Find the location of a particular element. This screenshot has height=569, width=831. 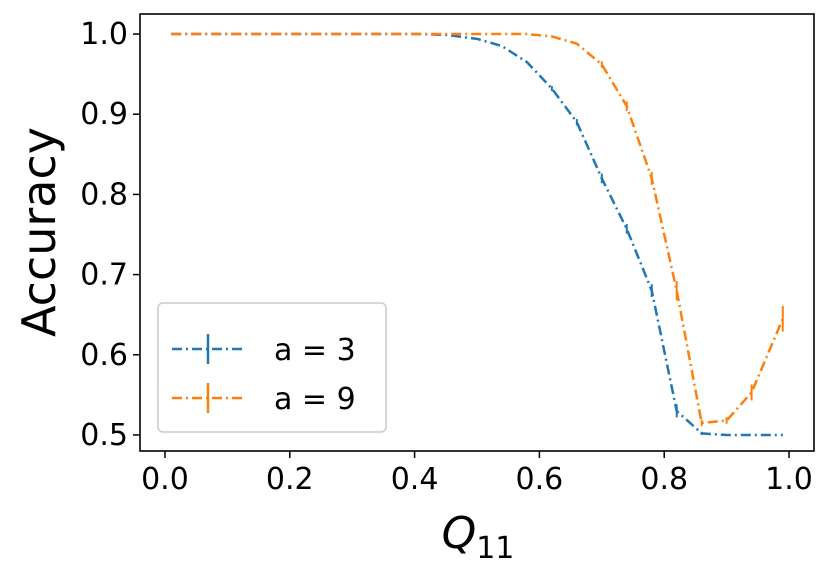

x-tick-label: 0.6 is located at coordinates (540, 479).